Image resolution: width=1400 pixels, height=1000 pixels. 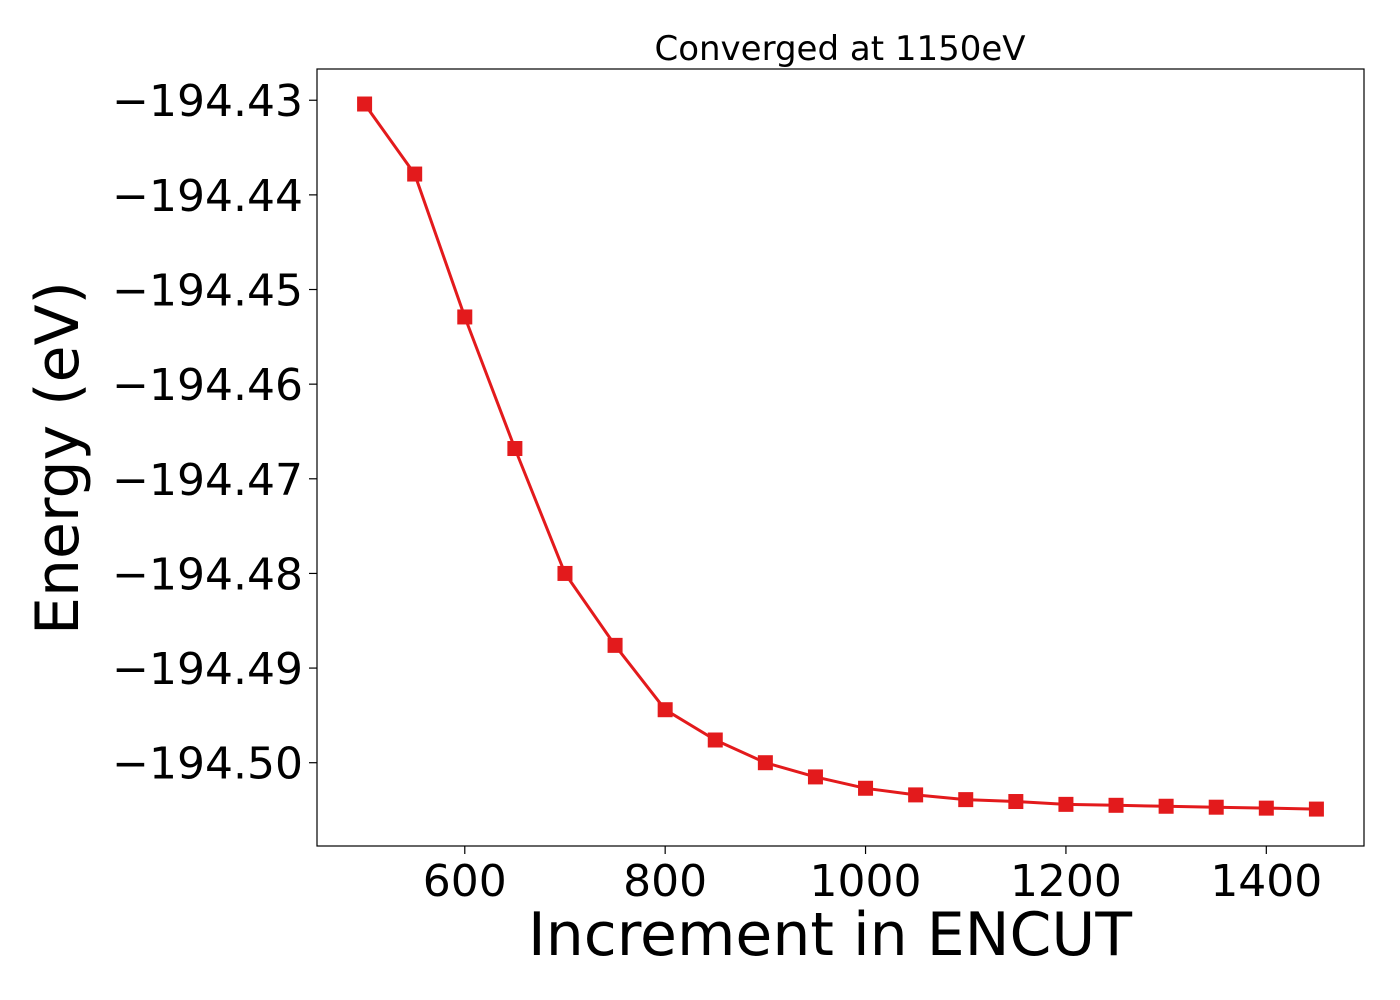 What do you see at coordinates (866, 881) in the screenshot?
I see `x-tick-label: 1000` at bounding box center [866, 881].